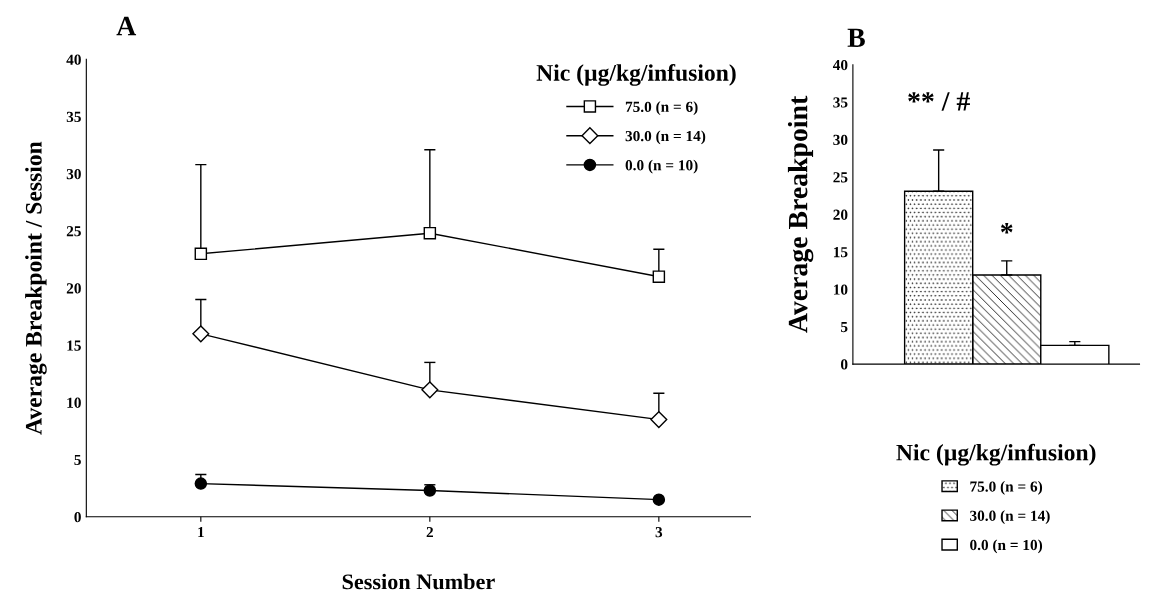  What do you see at coordinates (418, 581) in the screenshot?
I see `x-axis-title: Session Number` at bounding box center [418, 581].